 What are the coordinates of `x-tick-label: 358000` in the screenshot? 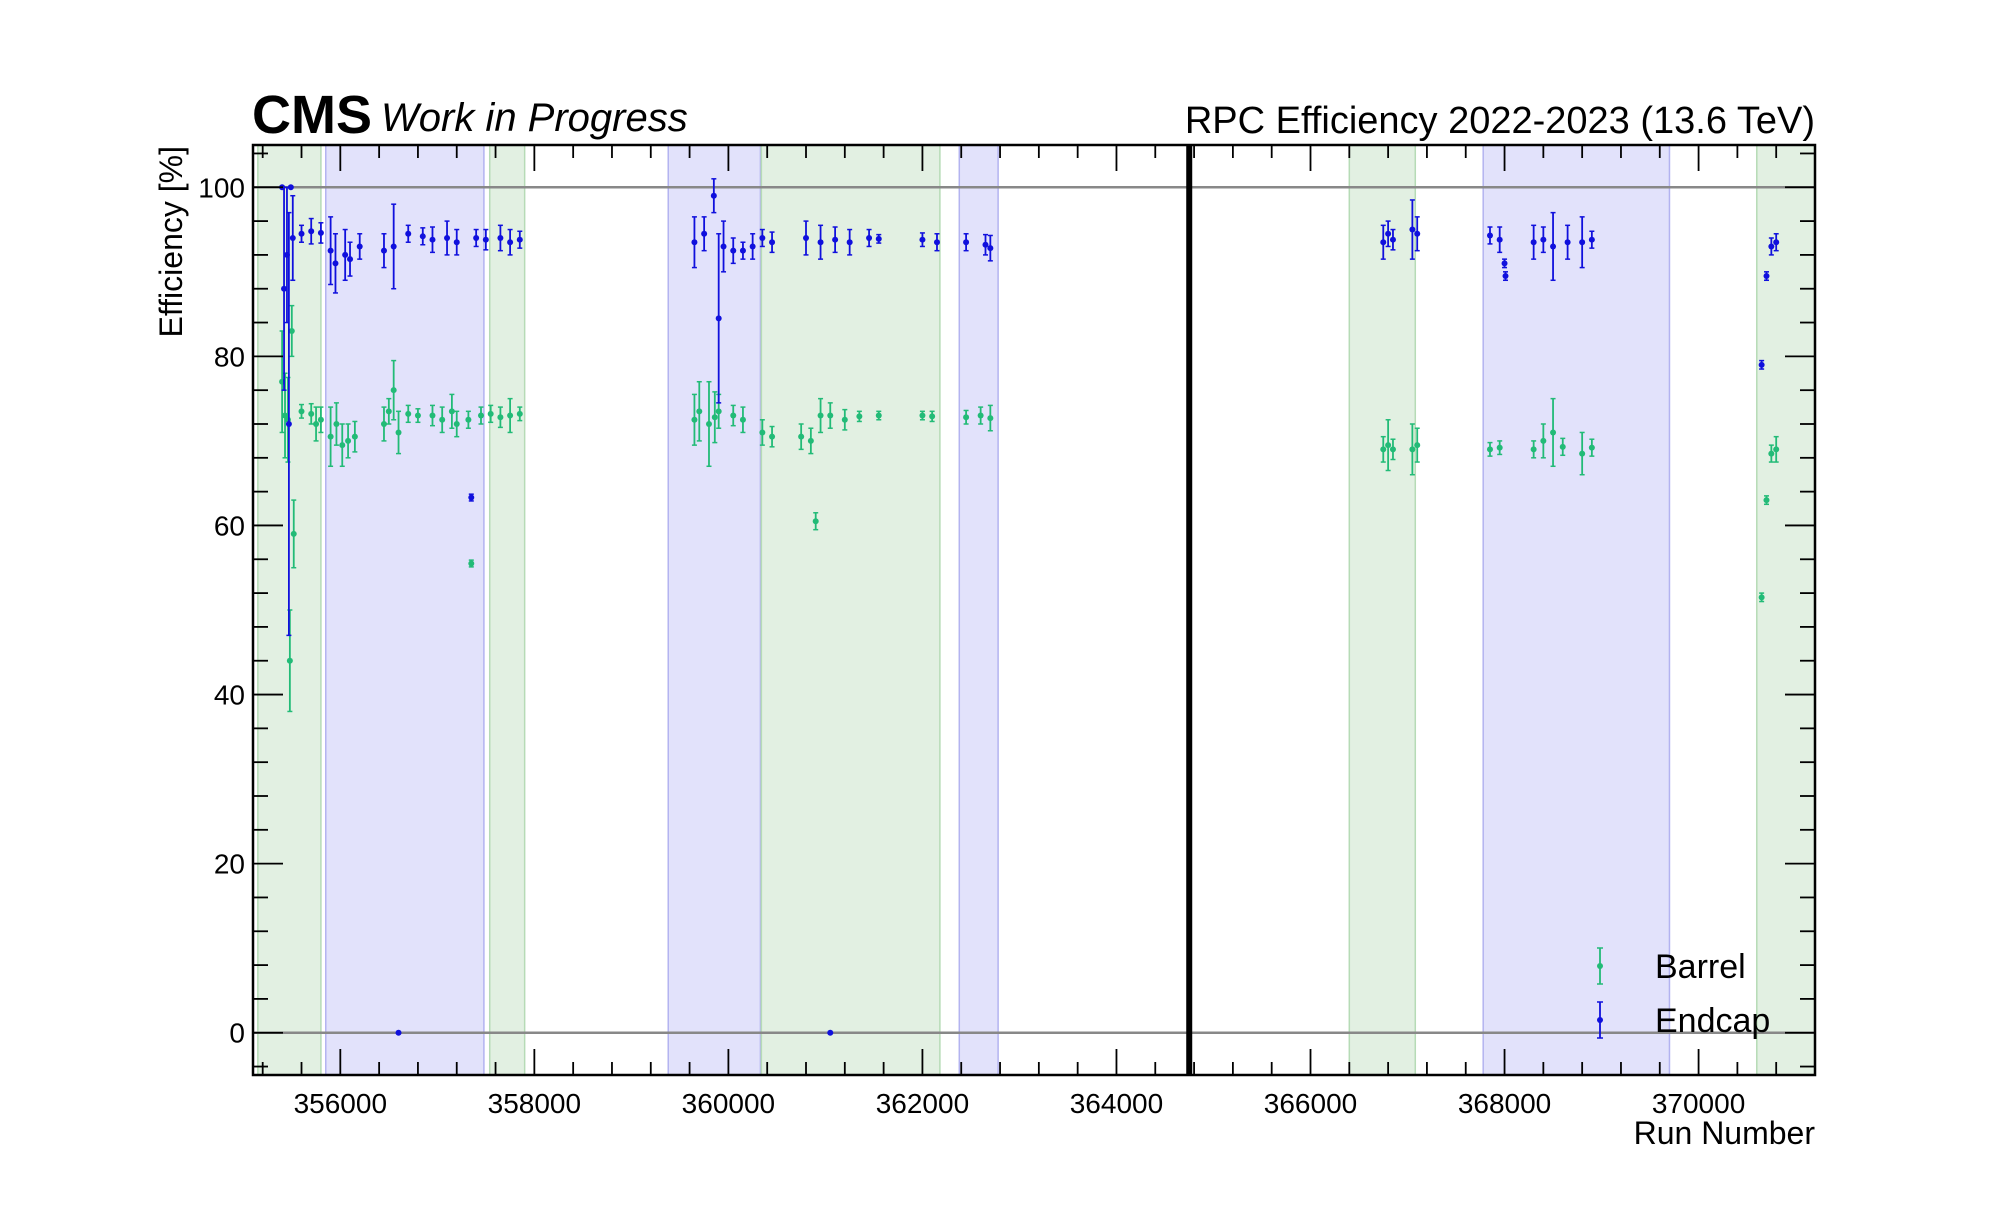 It's located at (534, 1103).